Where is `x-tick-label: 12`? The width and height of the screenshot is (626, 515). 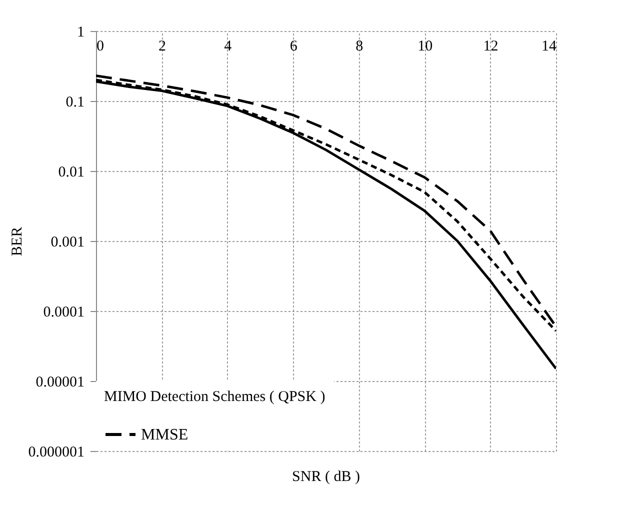
x-tick-label: 12 is located at coordinates (490, 46).